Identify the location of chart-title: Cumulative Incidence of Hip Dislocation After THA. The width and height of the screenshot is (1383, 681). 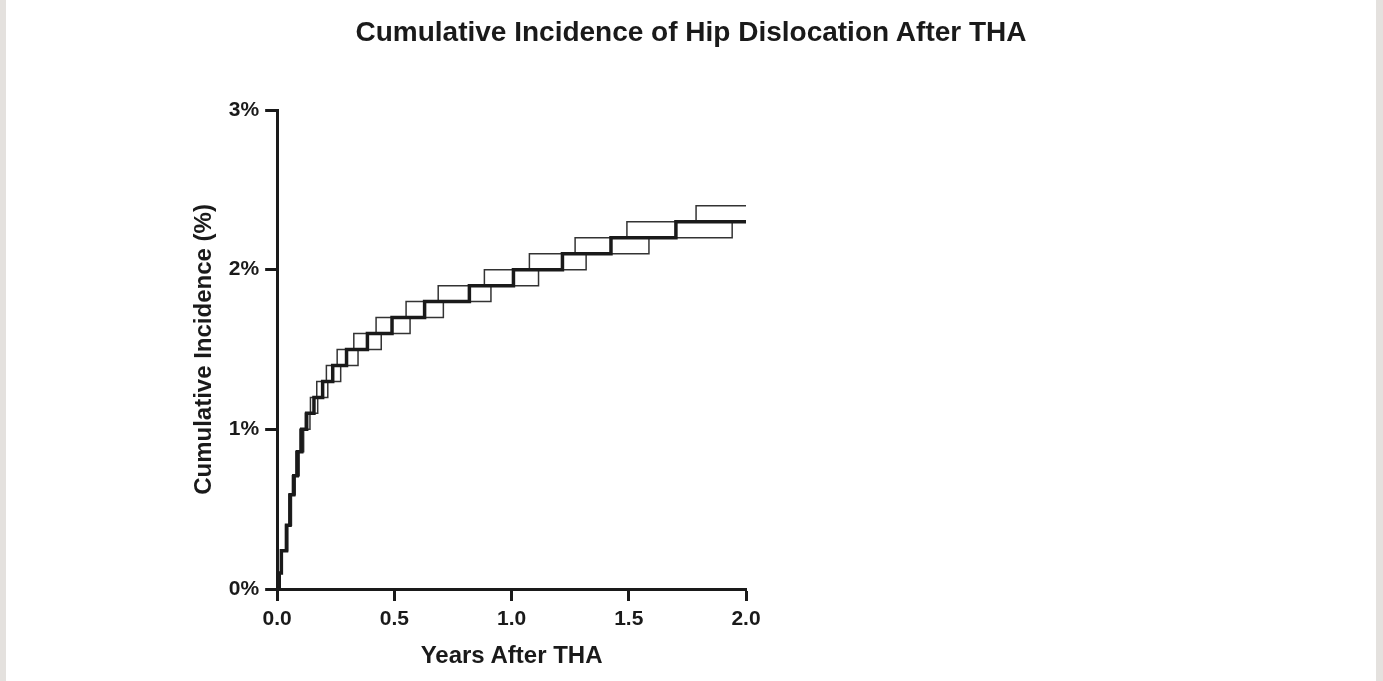
(691, 32).